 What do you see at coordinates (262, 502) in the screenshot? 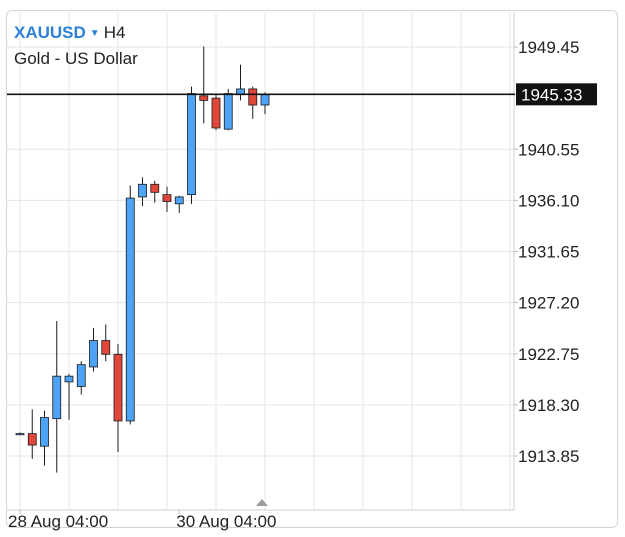
I see `scroll-marker-icon` at bounding box center [262, 502].